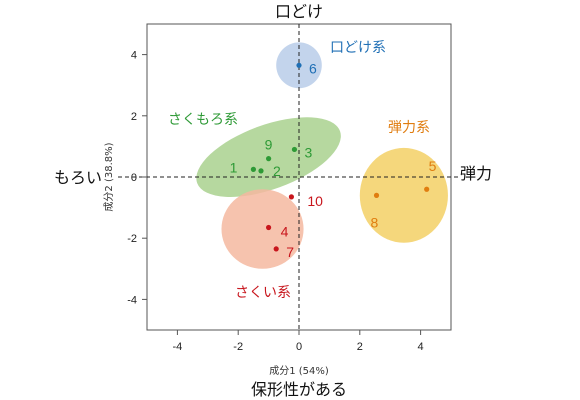 The width and height of the screenshot is (580, 400). What do you see at coordinates (134, 56) in the screenshot?
I see `y-tick-label: 4` at bounding box center [134, 56].